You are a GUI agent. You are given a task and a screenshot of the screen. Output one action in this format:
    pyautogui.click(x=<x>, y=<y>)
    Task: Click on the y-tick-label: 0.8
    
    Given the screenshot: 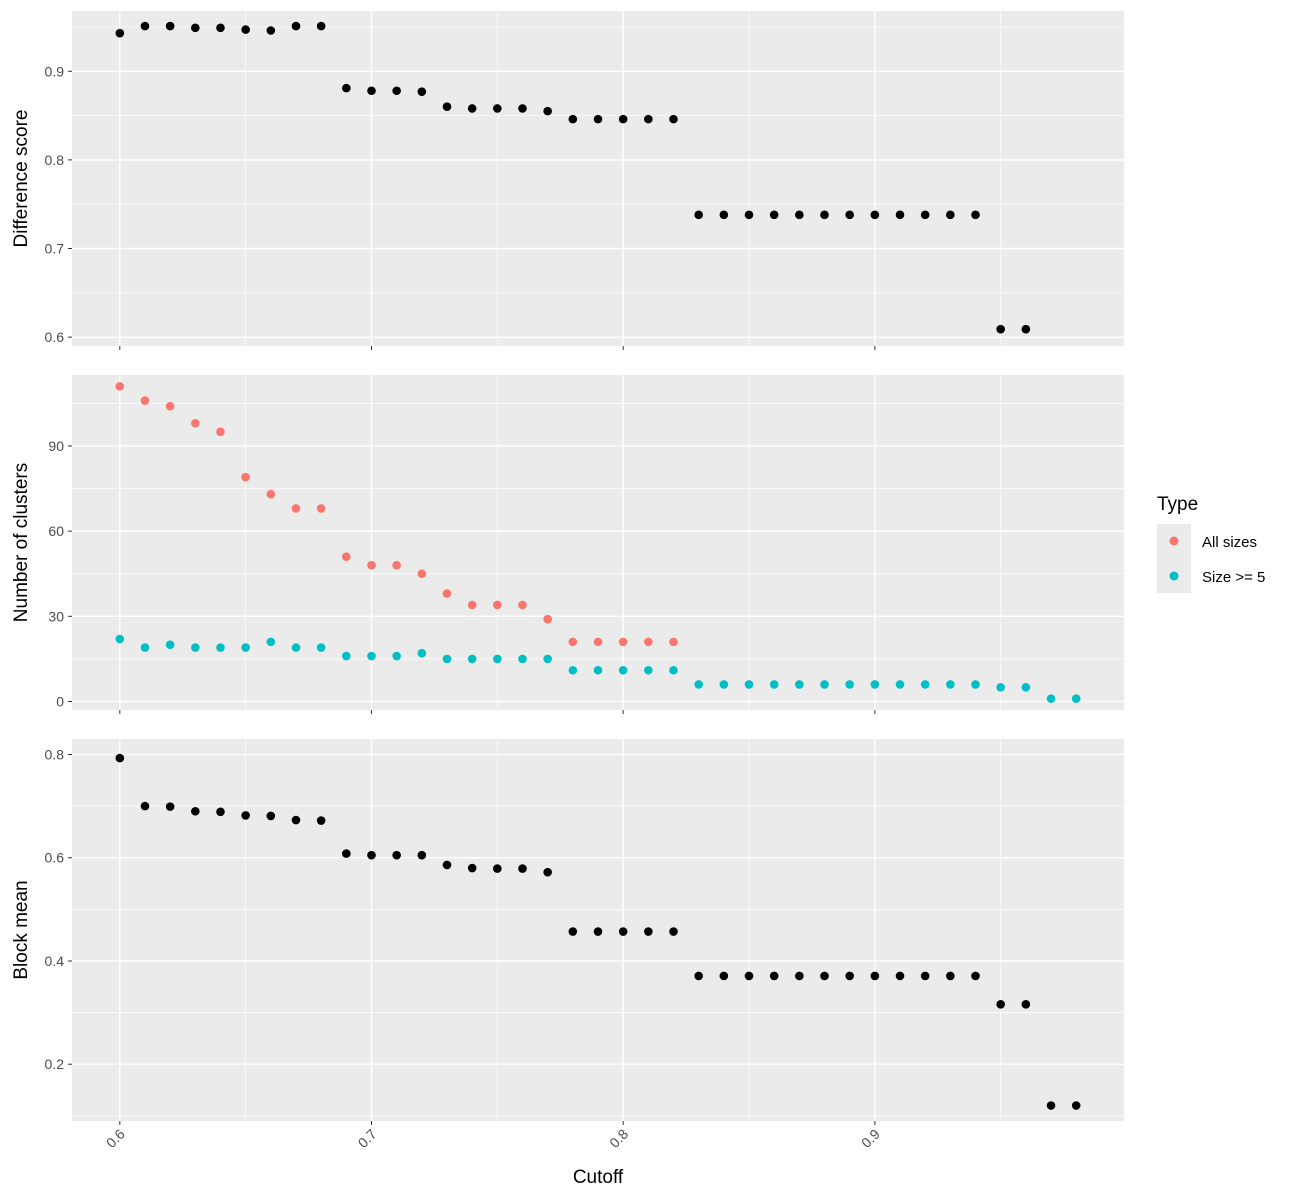 What is the action you would take?
    pyautogui.click(x=55, y=754)
    